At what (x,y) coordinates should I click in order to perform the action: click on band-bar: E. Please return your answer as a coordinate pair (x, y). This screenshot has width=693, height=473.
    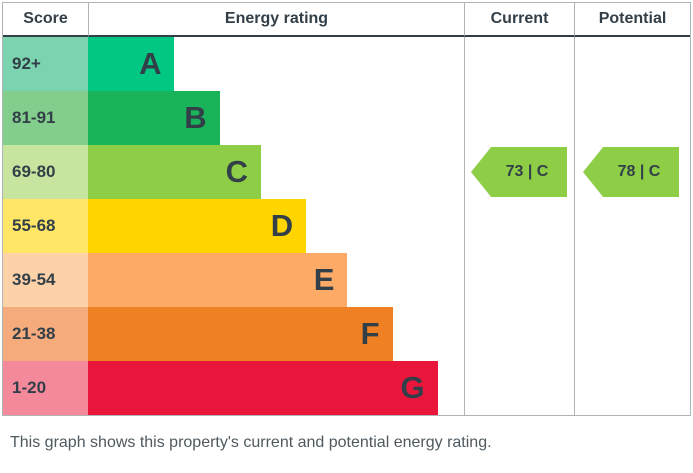
    Looking at the image, I should click on (218, 280).